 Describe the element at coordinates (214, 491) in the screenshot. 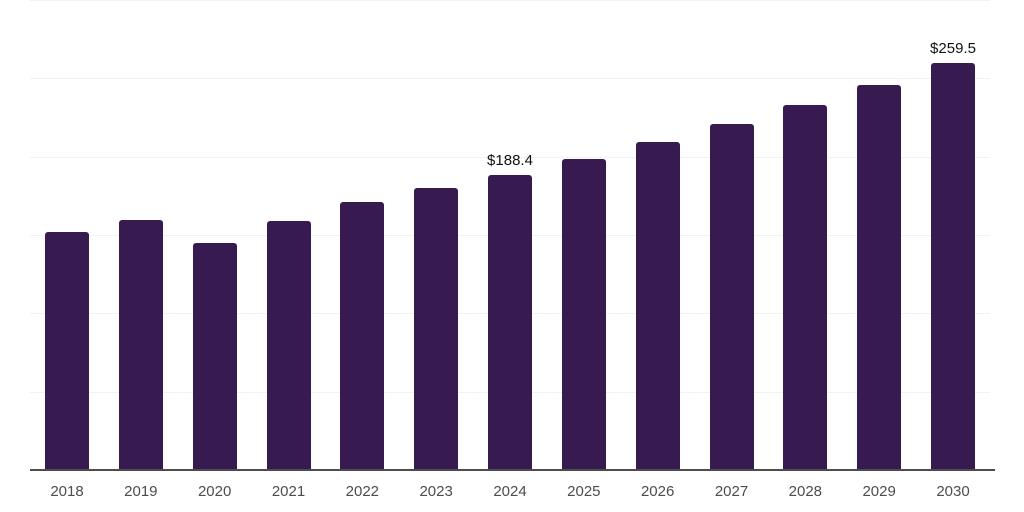

I see `x-tick-label-2020: 2020` at that location.